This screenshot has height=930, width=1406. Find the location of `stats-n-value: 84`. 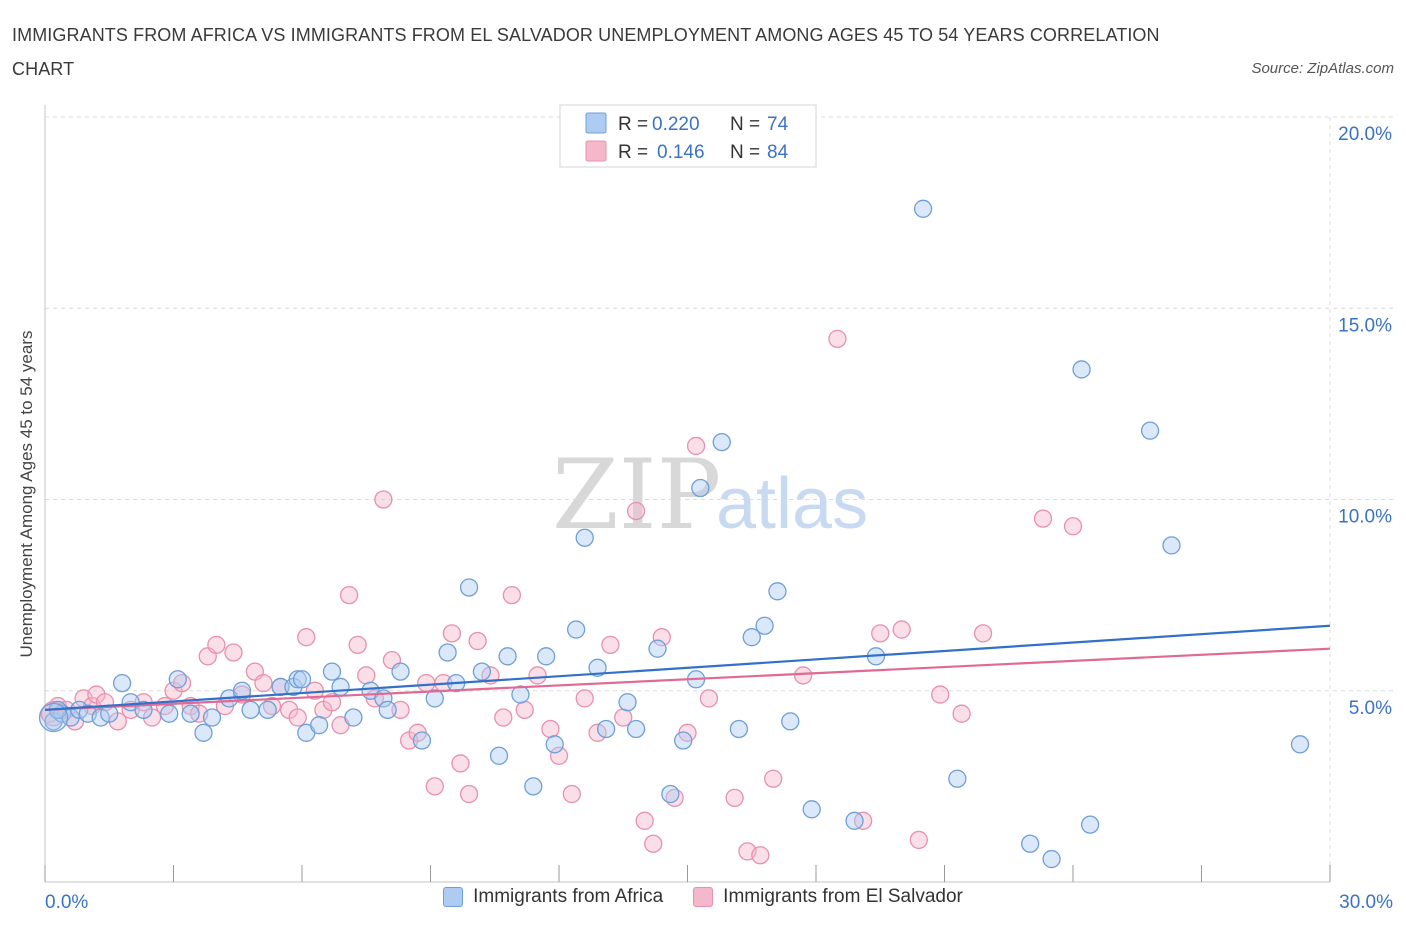

stats-n-value: 84 is located at coordinates (778, 152).